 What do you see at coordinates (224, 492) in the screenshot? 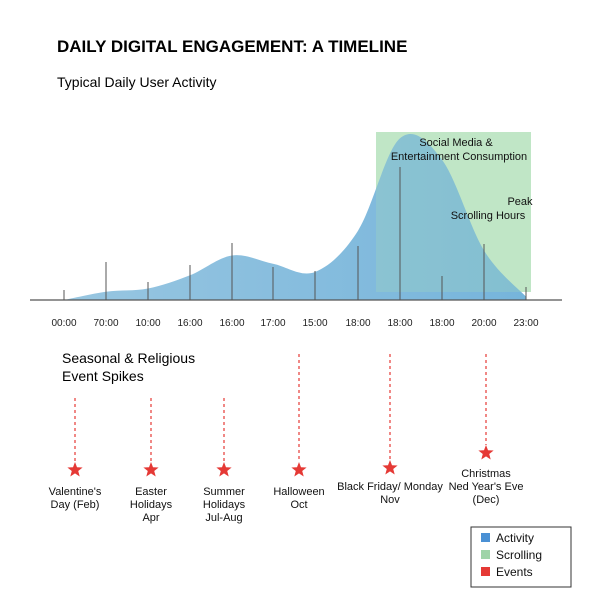
I see `event-label: Summer` at bounding box center [224, 492].